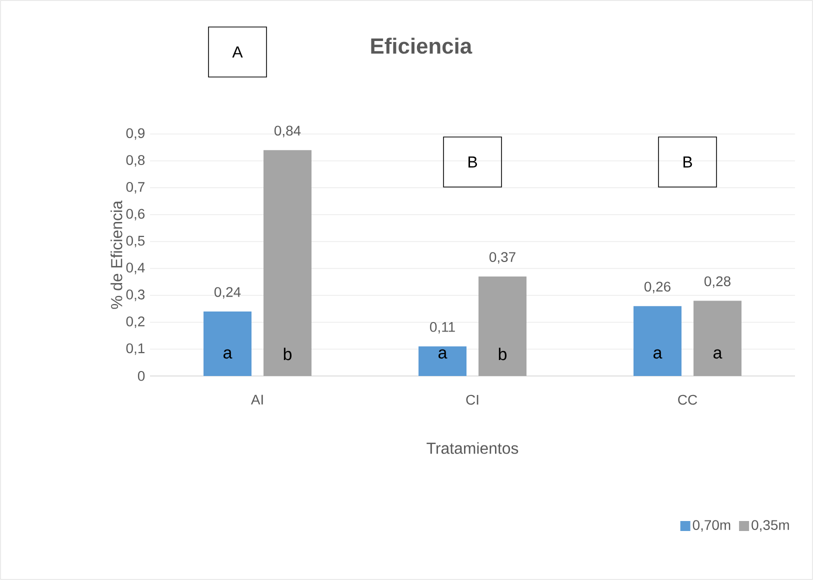  What do you see at coordinates (256, 399) in the screenshot?
I see `x-tick-label: AI` at bounding box center [256, 399].